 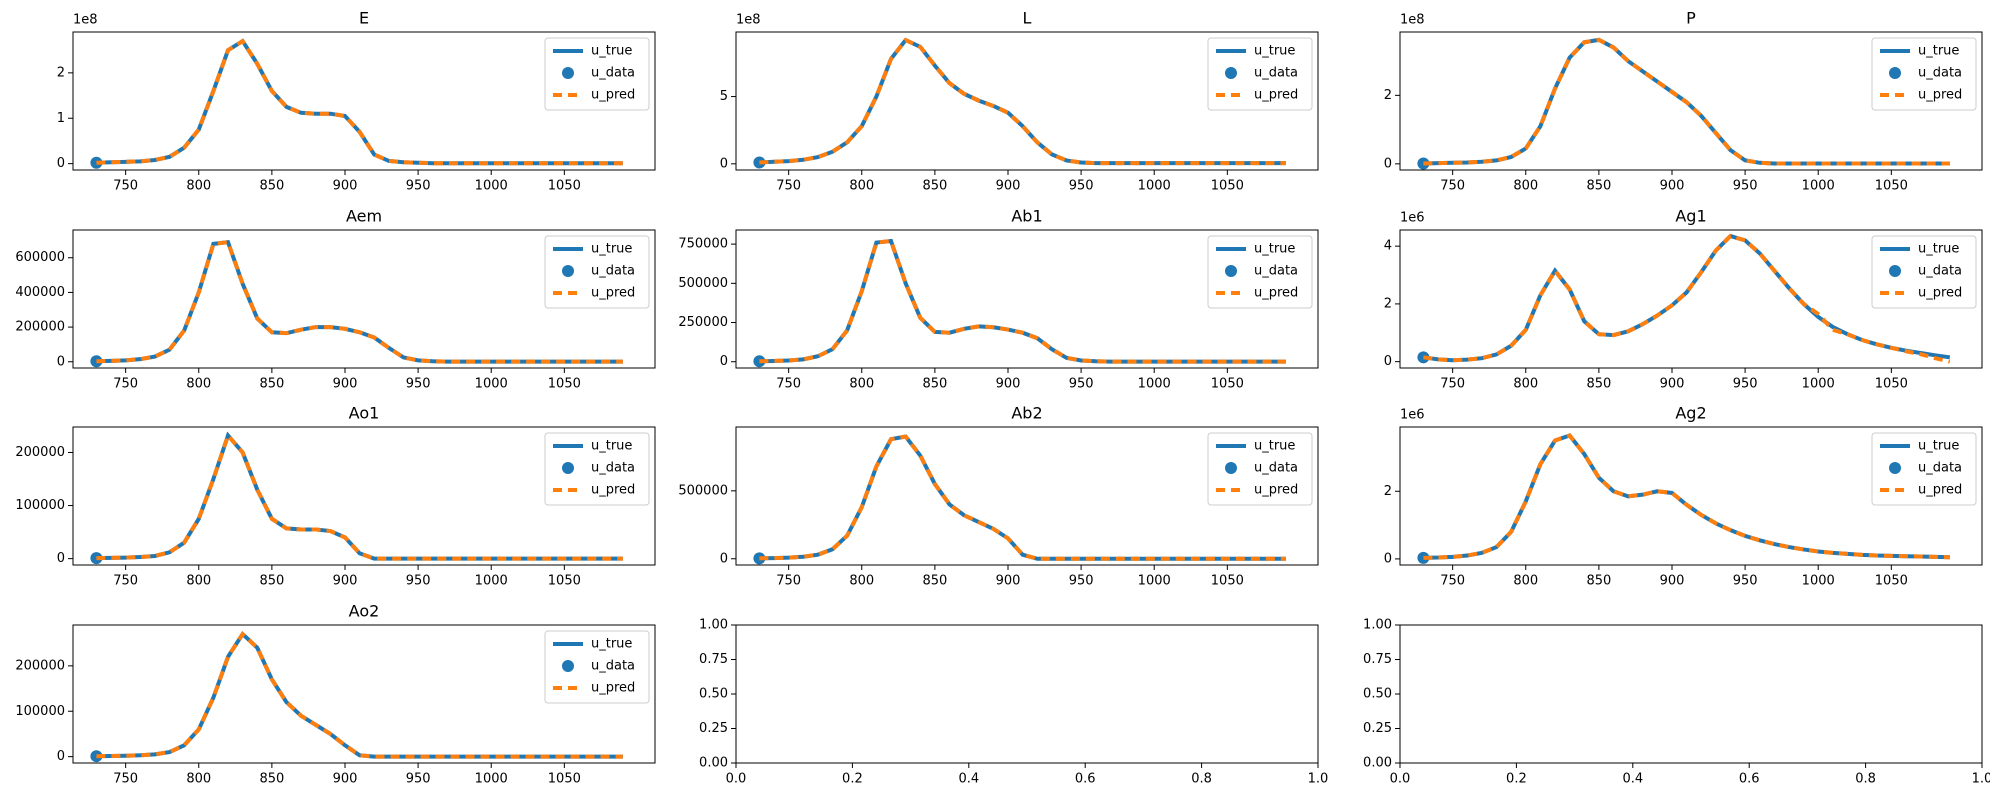 What do you see at coordinates (1388, 246) in the screenshot?
I see `y-tick-label: 4` at bounding box center [1388, 246].